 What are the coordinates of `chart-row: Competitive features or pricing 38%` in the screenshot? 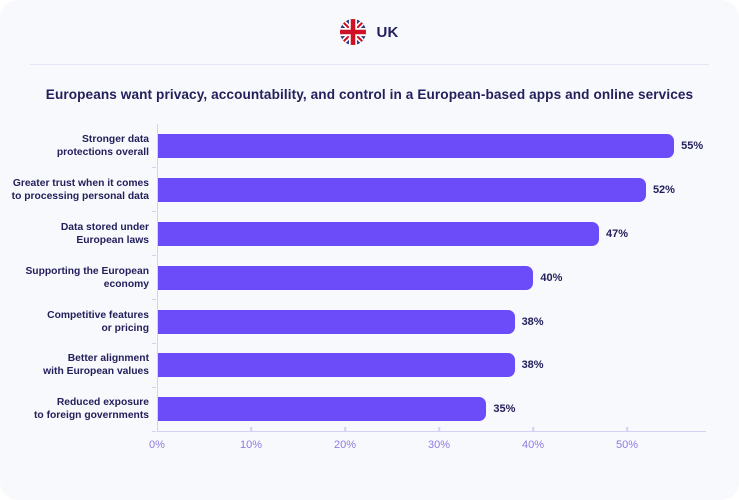 It's located at (353, 321).